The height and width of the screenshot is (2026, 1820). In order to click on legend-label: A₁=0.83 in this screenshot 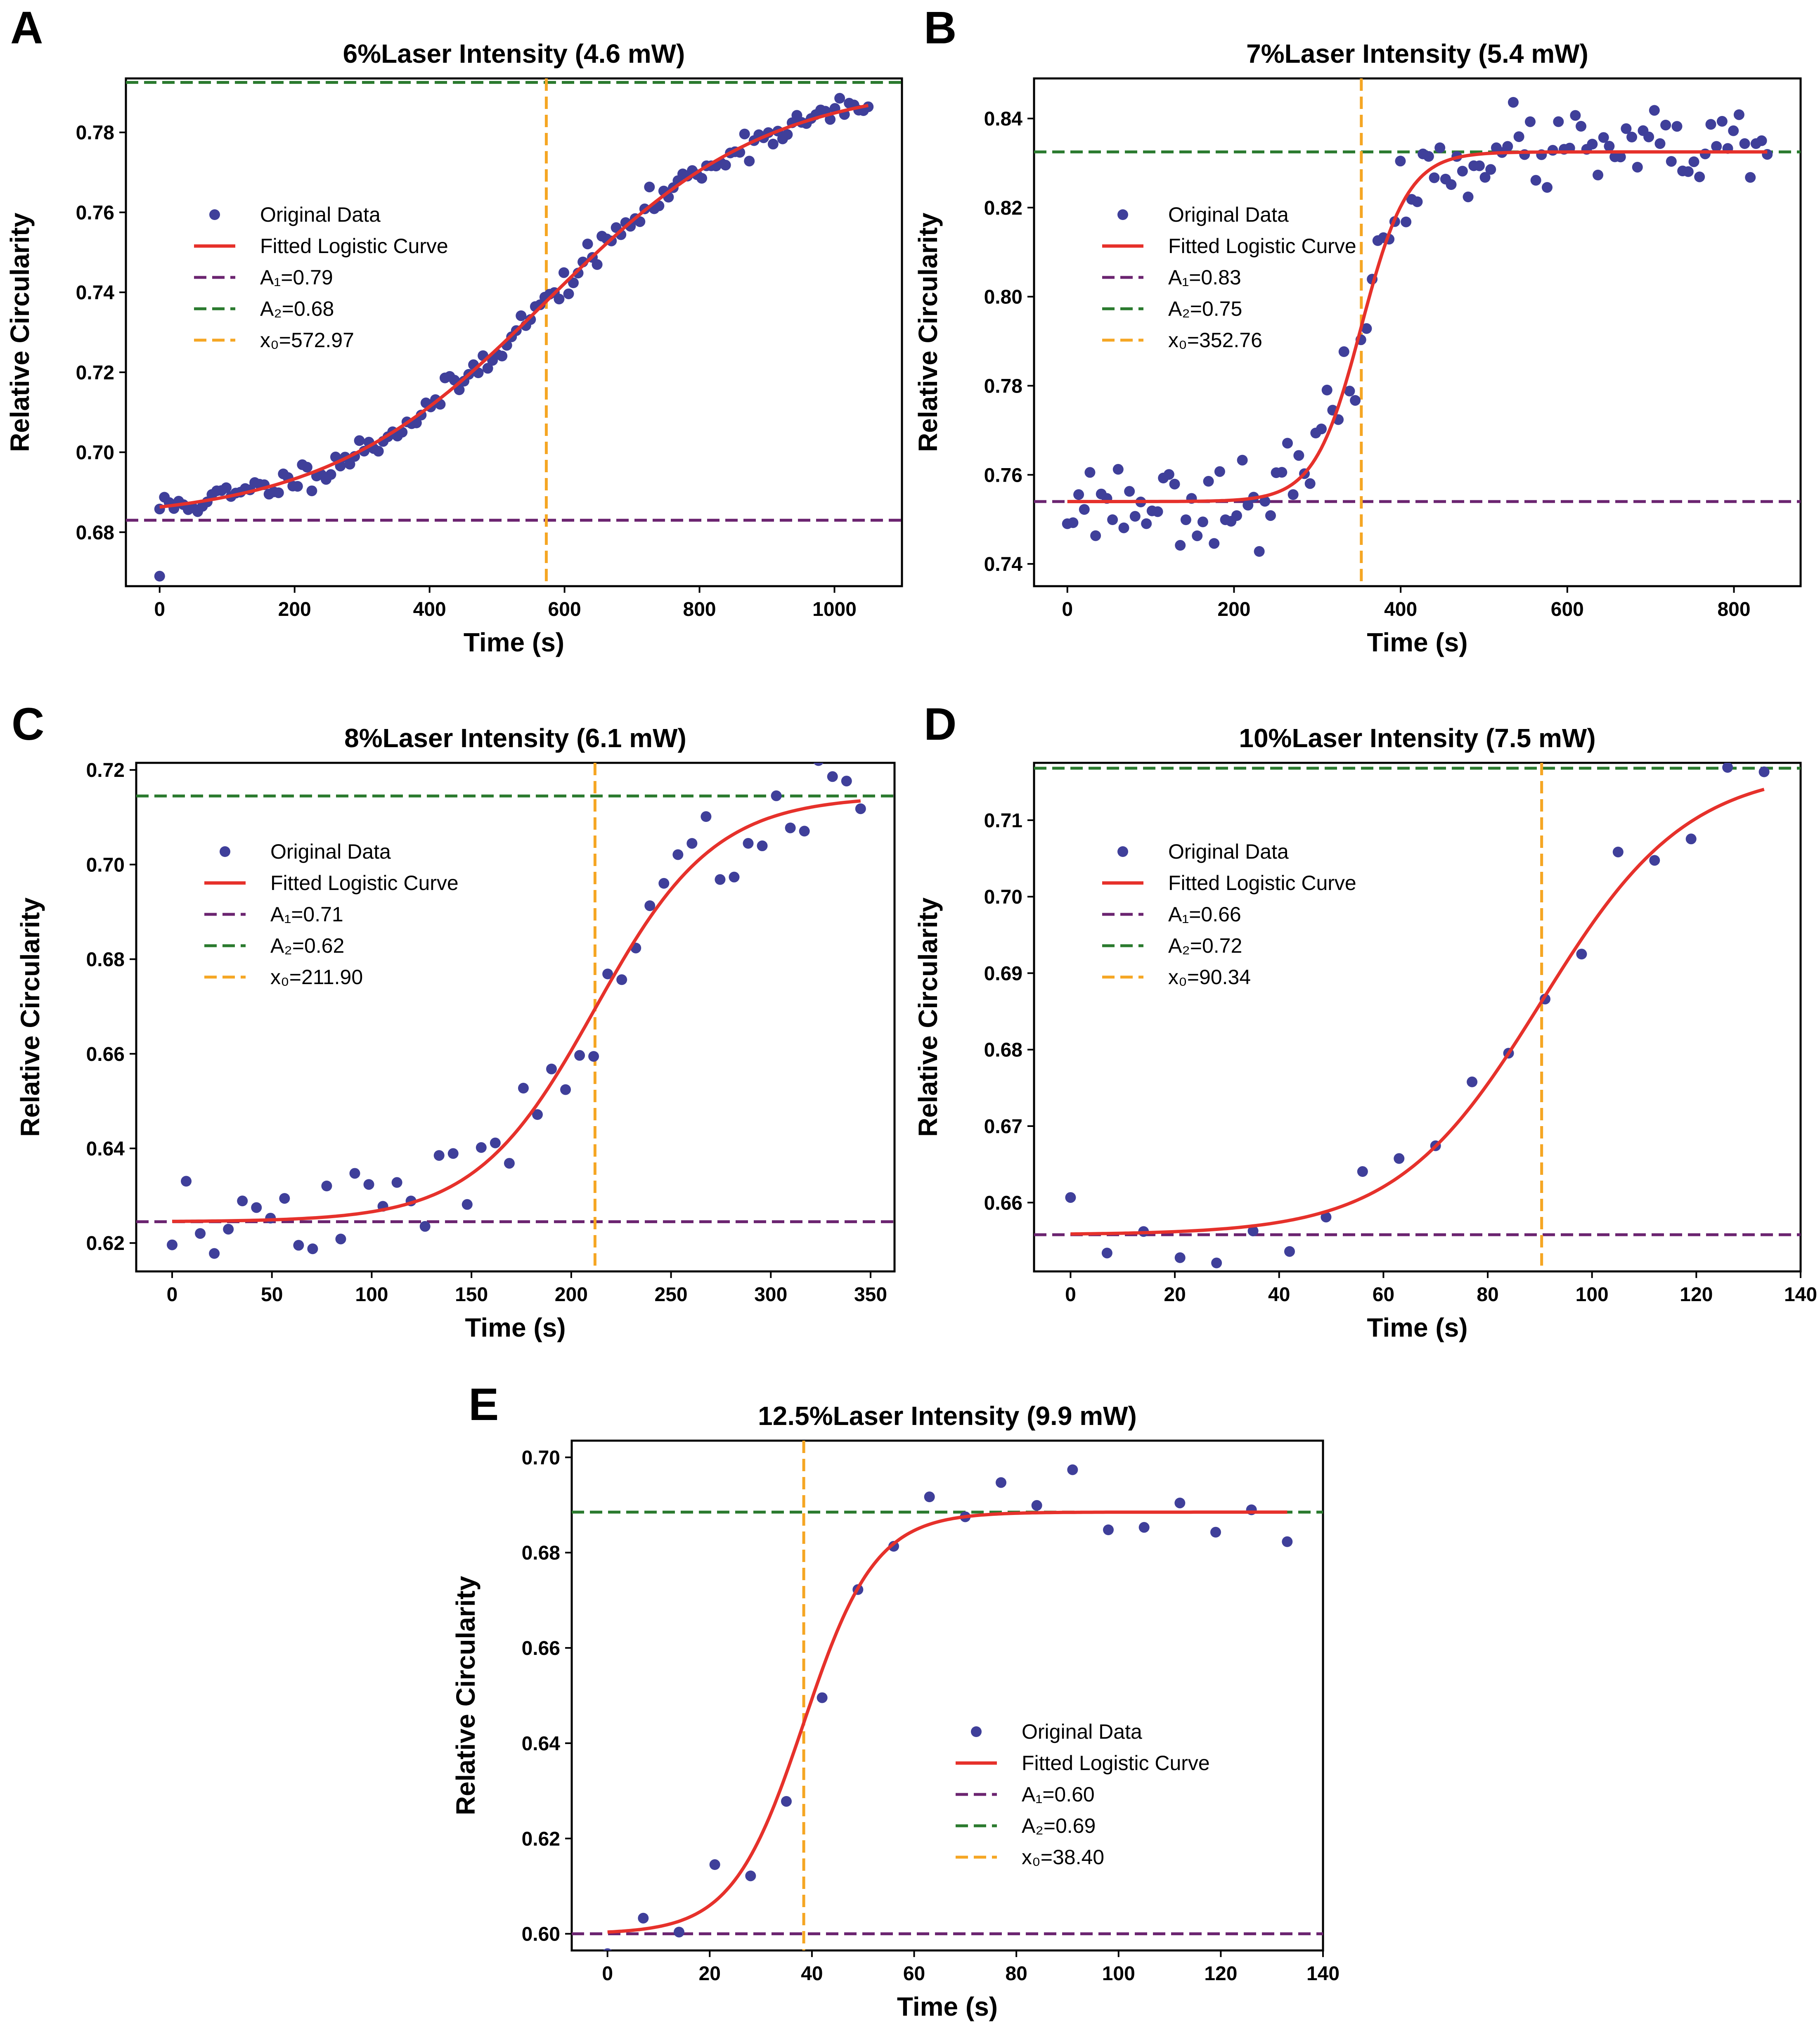, I will do `click(1204, 277)`.